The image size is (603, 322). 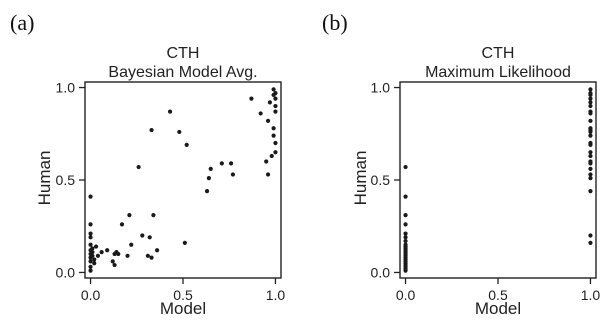 I want to click on chart-b-x-tick-label: 0.0, so click(x=406, y=295).